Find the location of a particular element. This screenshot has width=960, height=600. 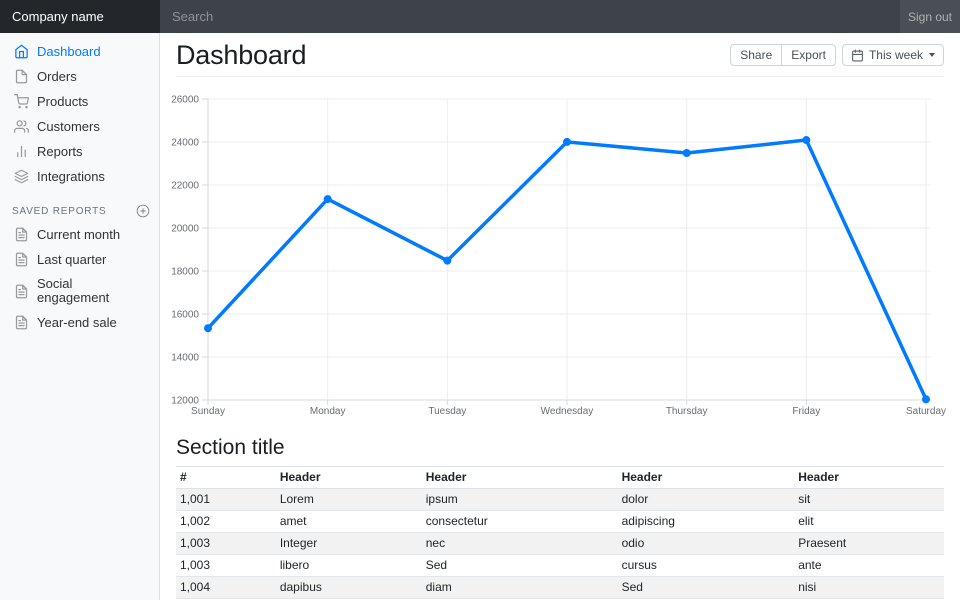

period-dropdown-button: This week is located at coordinates (892, 55).